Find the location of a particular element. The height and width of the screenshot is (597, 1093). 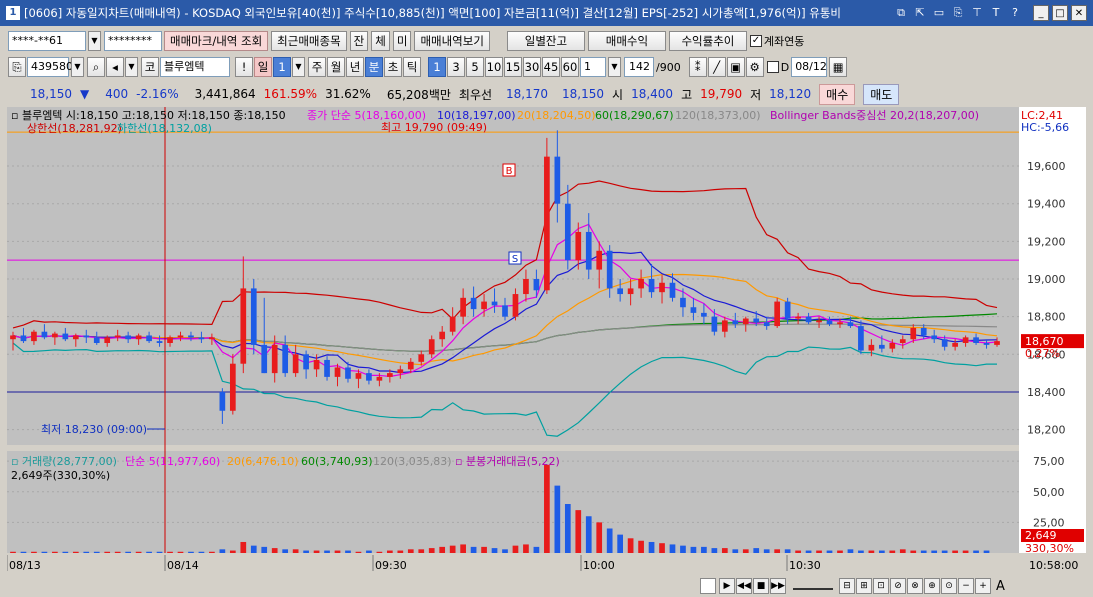

period-monthly: 월 is located at coordinates (336, 67).